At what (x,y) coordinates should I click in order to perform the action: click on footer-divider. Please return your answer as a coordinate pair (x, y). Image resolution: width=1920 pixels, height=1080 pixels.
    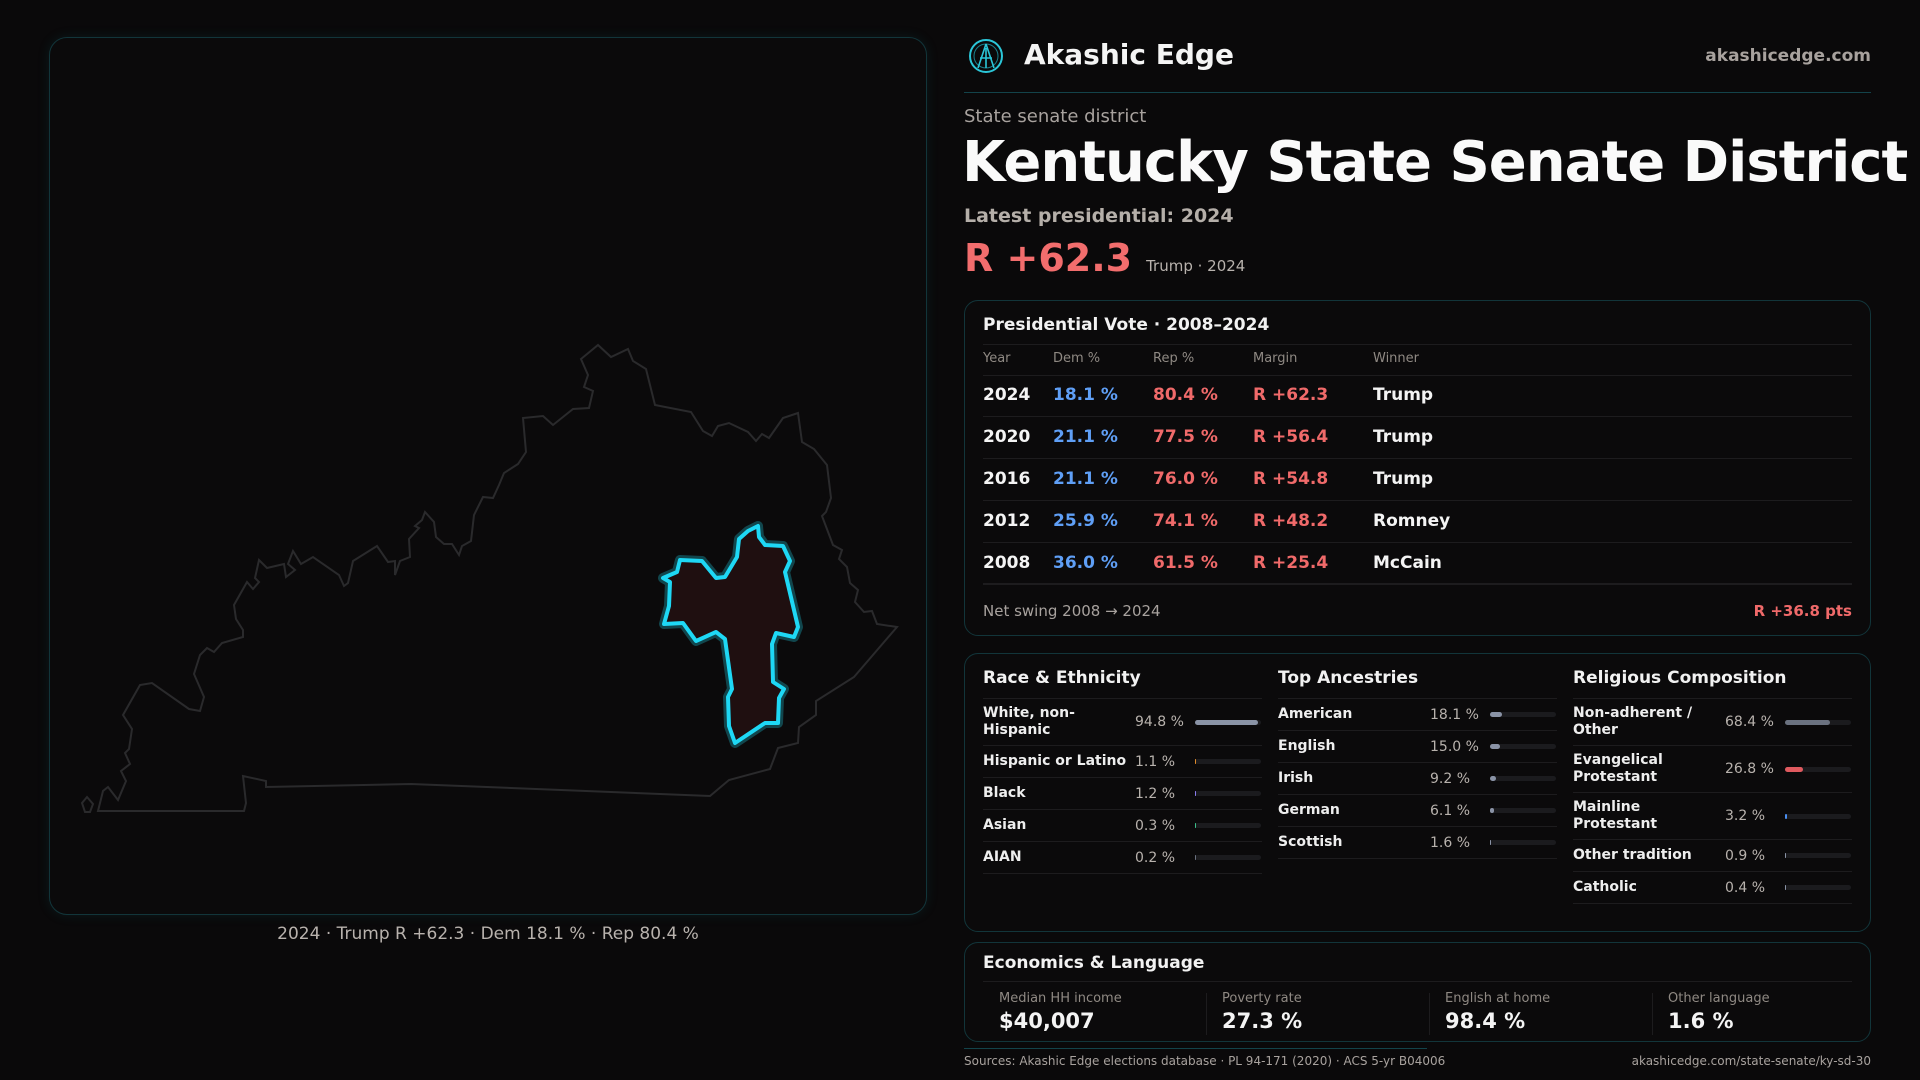
    Looking at the image, I should click on (1195, 1048).